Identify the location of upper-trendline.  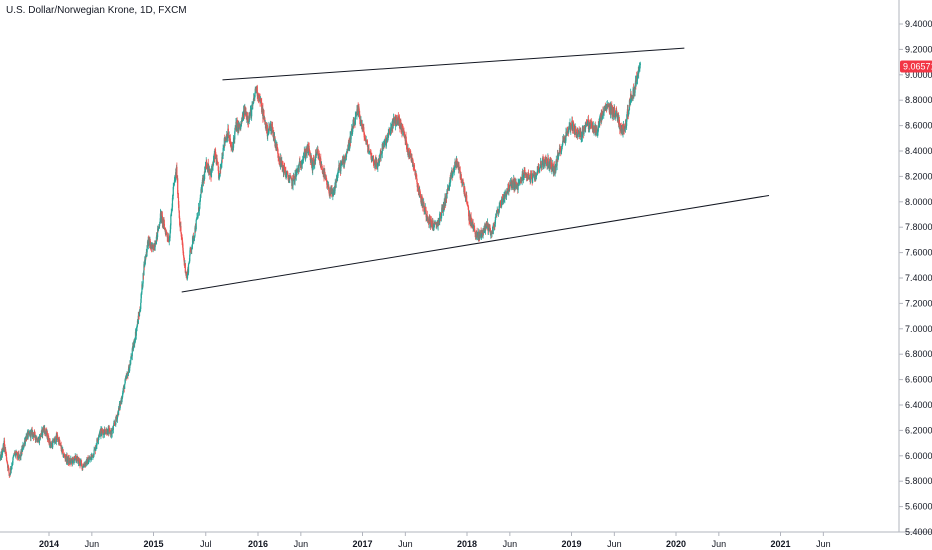
(453, 64).